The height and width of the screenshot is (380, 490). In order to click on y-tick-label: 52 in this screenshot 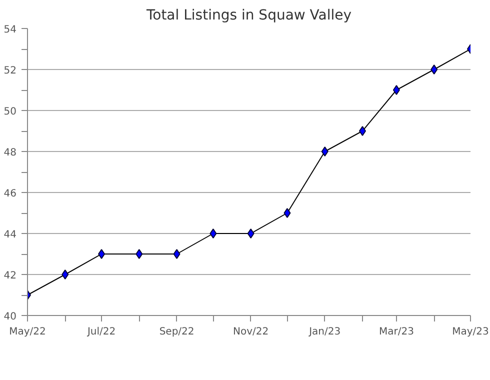, I will do `click(10, 71)`.